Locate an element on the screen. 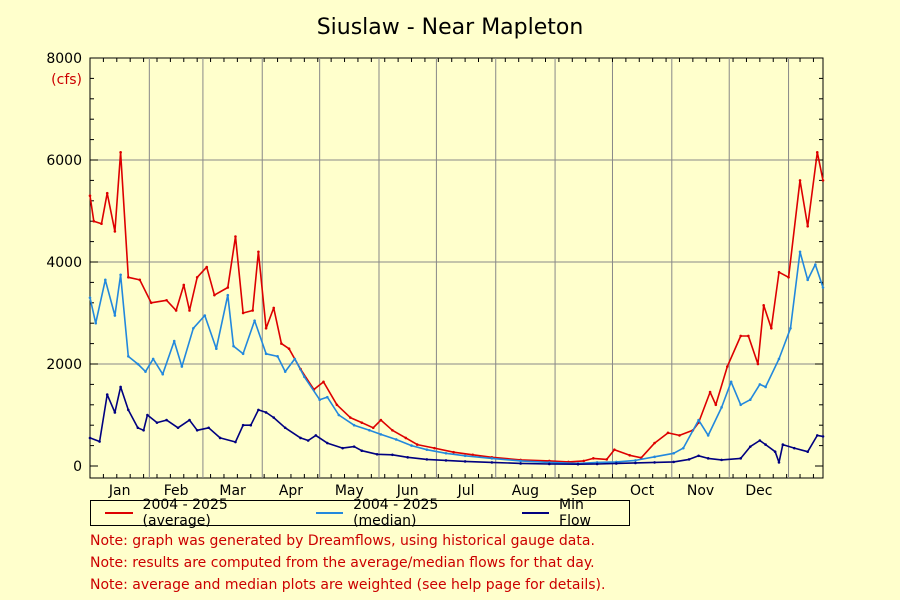 This screenshot has width=900, height=600. legend-swatch-median is located at coordinates (329, 513).